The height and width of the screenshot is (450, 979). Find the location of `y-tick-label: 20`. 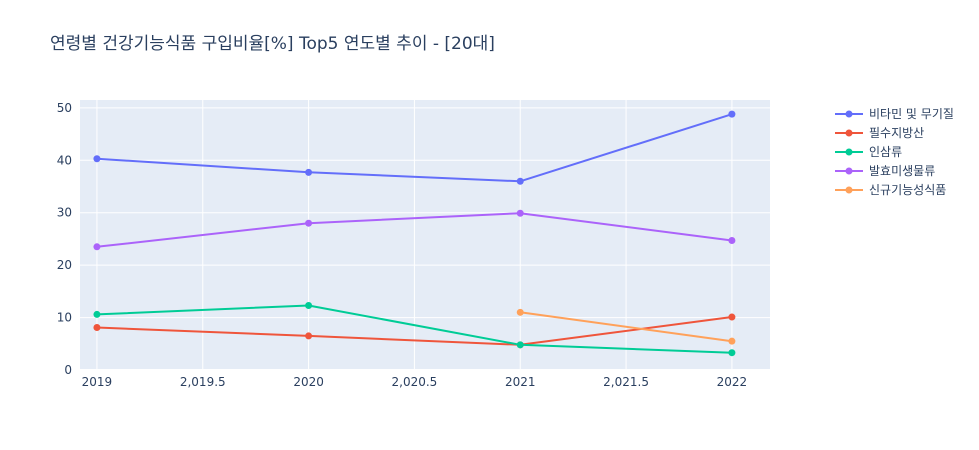

y-tick-label: 20 is located at coordinates (64, 265).